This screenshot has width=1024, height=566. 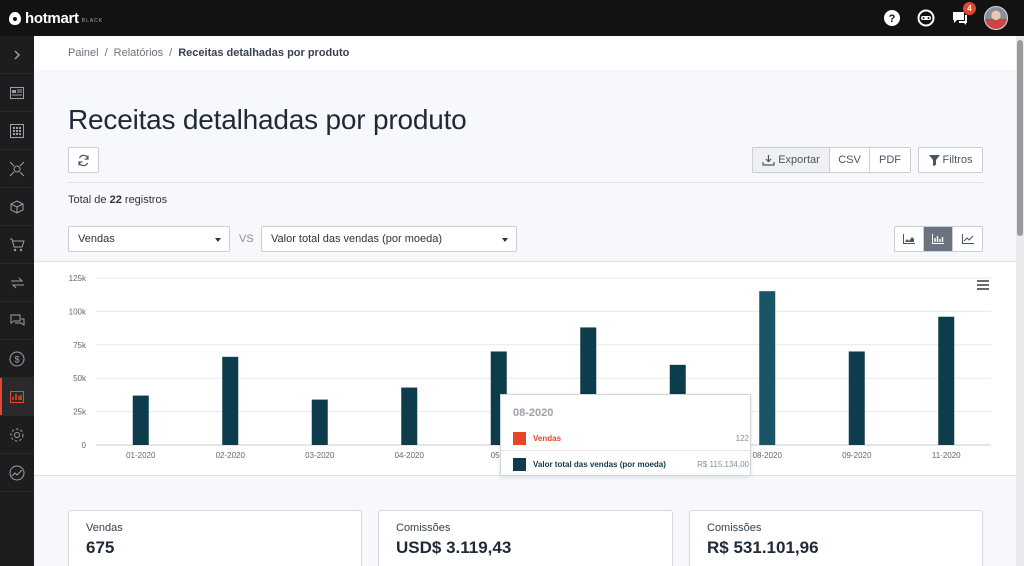 I want to click on bar-chart-button, so click(x=938, y=239).